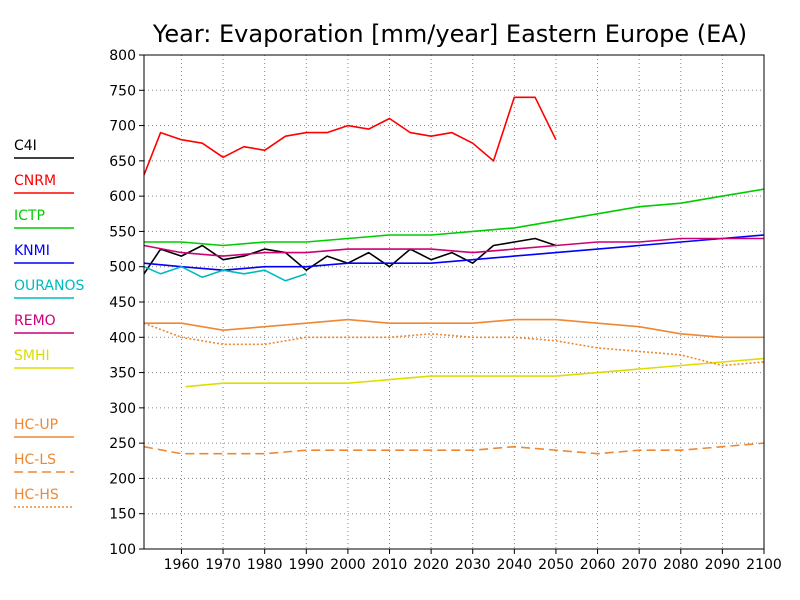 This screenshot has height=600, width=800. I want to click on x-tick-label: 2010, so click(390, 565).